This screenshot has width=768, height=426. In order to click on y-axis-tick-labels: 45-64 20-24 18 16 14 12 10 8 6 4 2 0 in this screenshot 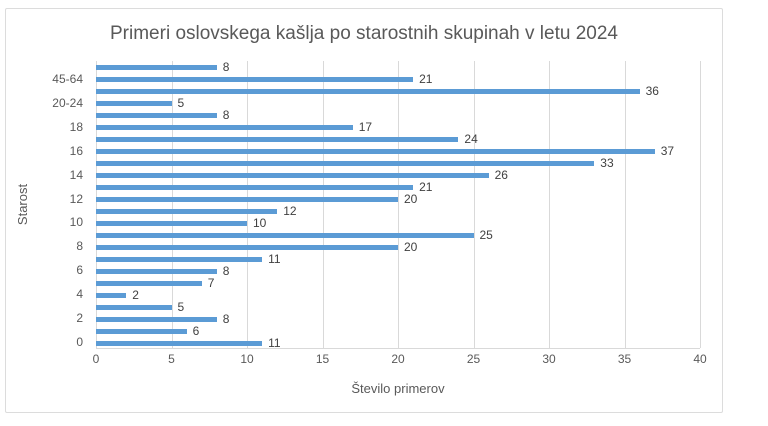, I will do `click(48, 204)`.